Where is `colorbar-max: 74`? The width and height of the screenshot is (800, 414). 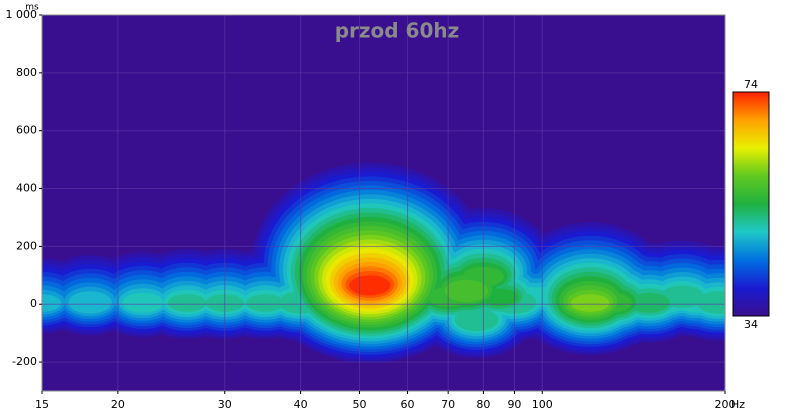
colorbar-max: 74 is located at coordinates (751, 84).